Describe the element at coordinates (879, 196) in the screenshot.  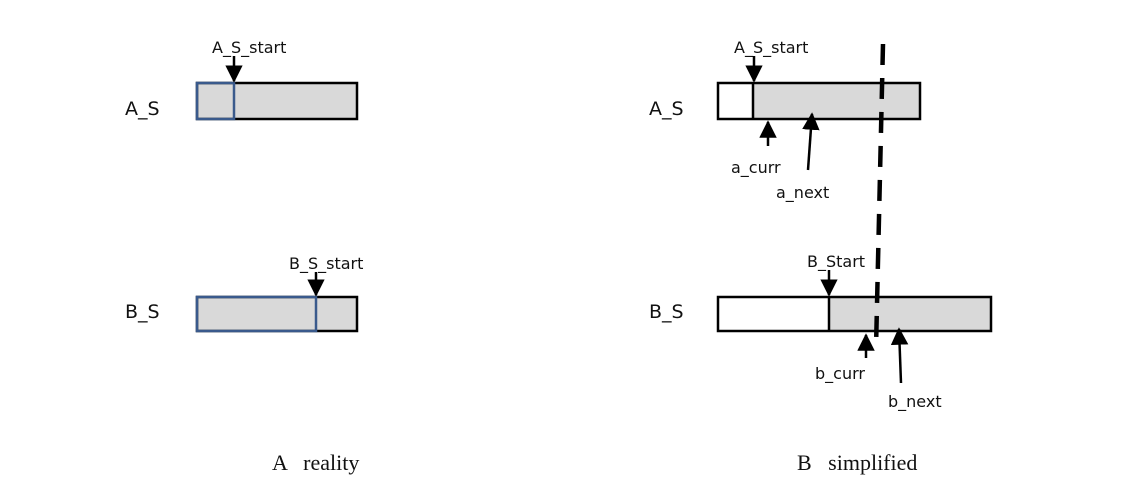
I see `alignment-dashed-line` at that location.